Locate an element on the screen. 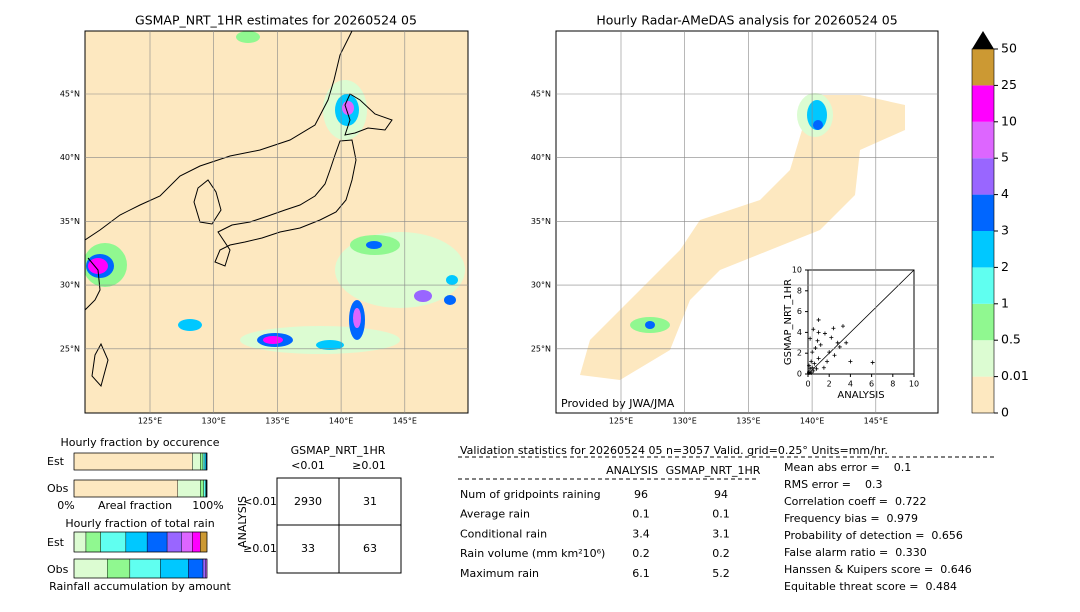 The width and height of the screenshot is (1080, 612). score: Probability of detection = 0.656 is located at coordinates (873, 535).